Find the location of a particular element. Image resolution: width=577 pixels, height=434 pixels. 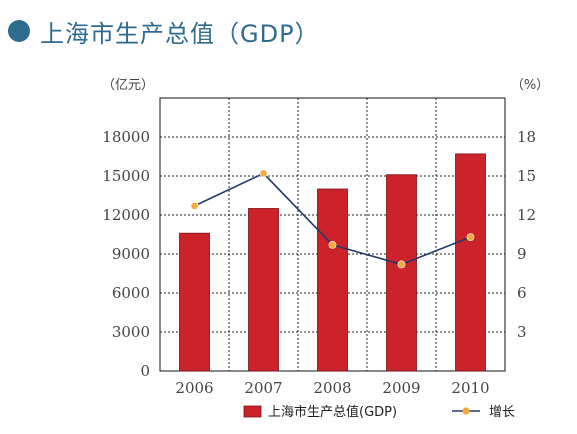

left-tick-label: 3000 is located at coordinates (131, 332).